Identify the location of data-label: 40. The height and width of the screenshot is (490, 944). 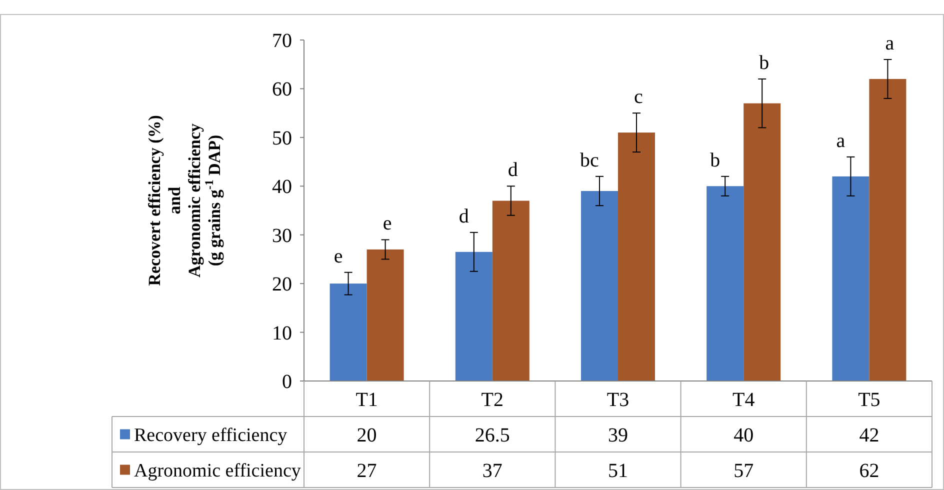
(744, 435).